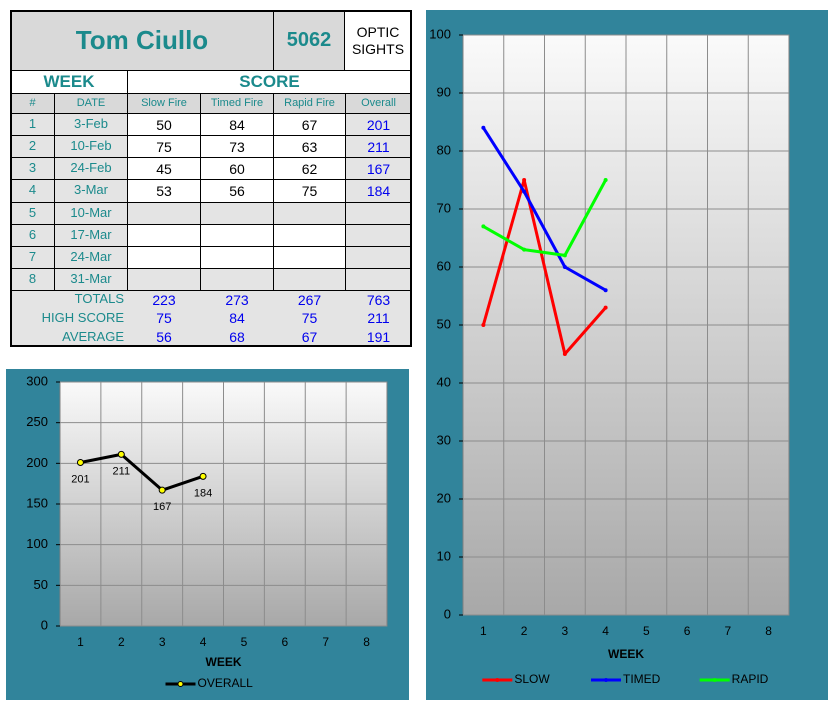  I want to click on y-tick-label: 200, so click(37, 462).